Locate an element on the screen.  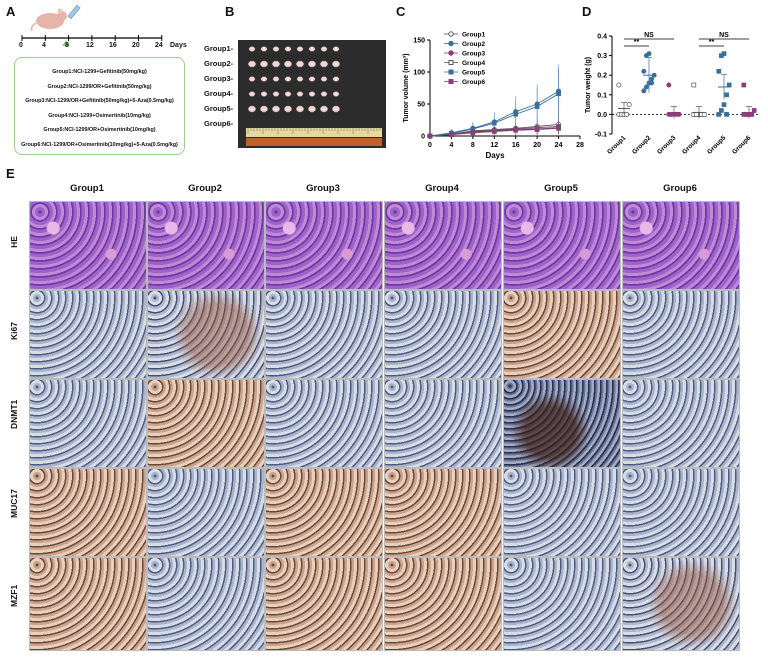
panel-letter-c: C is located at coordinates (401, 11).